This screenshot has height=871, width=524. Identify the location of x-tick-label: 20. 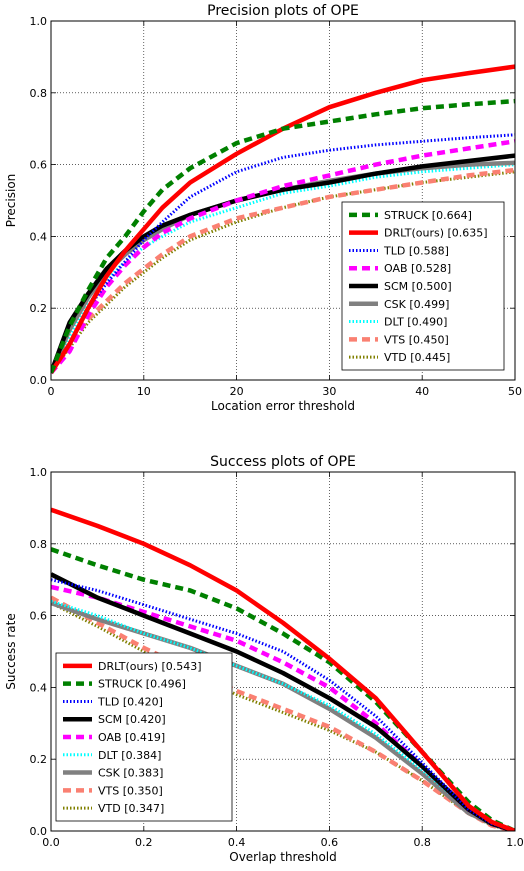
(237, 391).